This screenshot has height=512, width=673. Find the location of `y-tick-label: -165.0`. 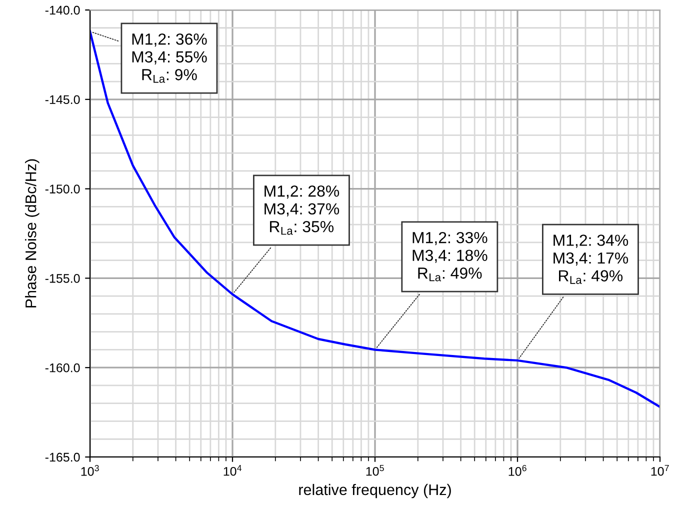

y-tick-label: -165.0 is located at coordinates (62, 457).